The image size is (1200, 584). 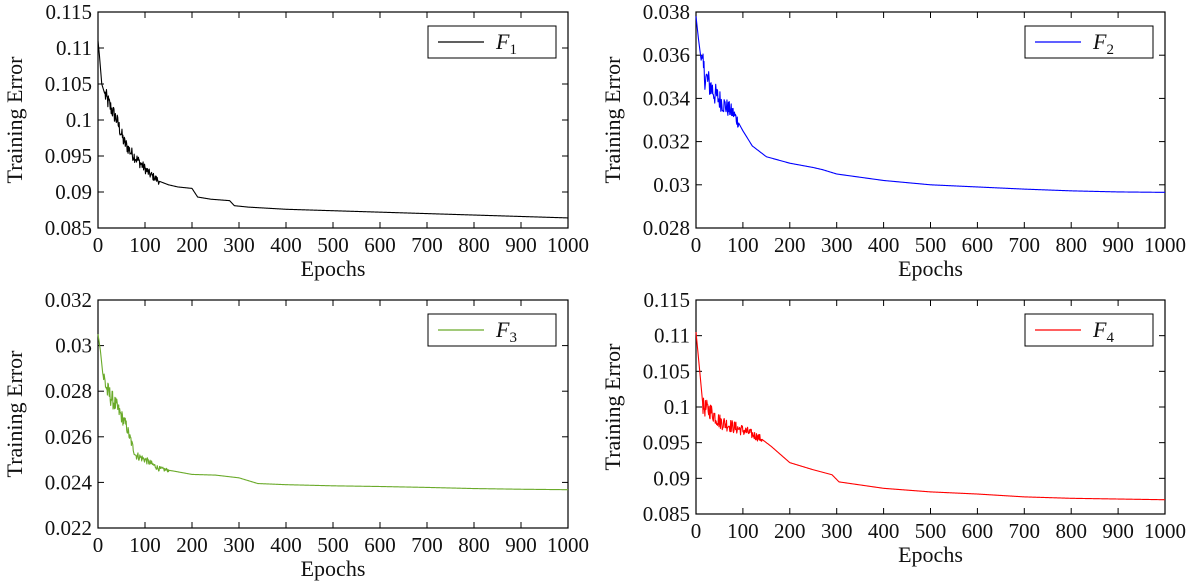 I want to click on series-line-f2, so click(x=930, y=104).